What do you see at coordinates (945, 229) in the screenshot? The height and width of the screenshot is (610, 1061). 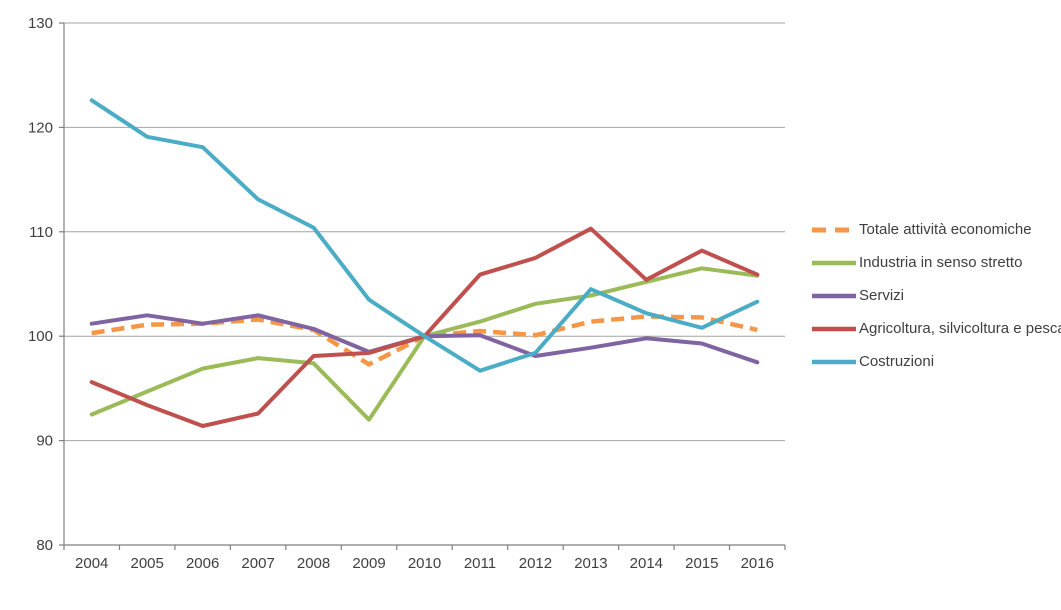 I see `legend-label: Totale attività economiche` at bounding box center [945, 229].